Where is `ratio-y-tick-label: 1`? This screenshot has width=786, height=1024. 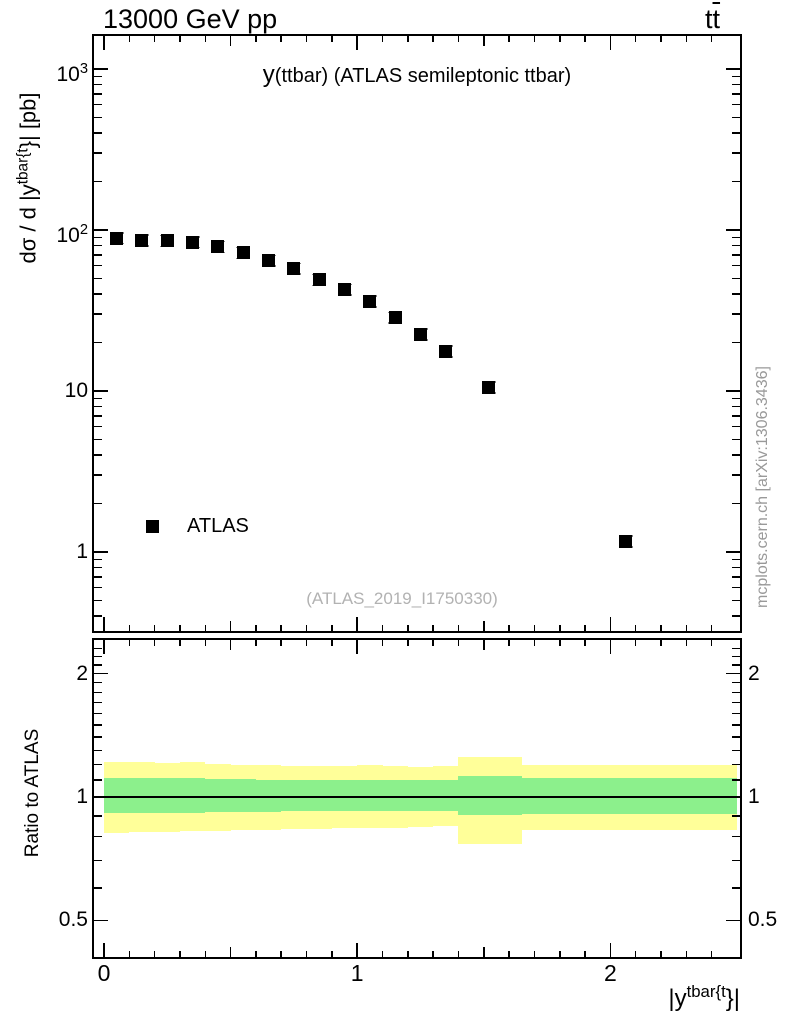 ratio-y-tick-label: 1 is located at coordinates (754, 796).